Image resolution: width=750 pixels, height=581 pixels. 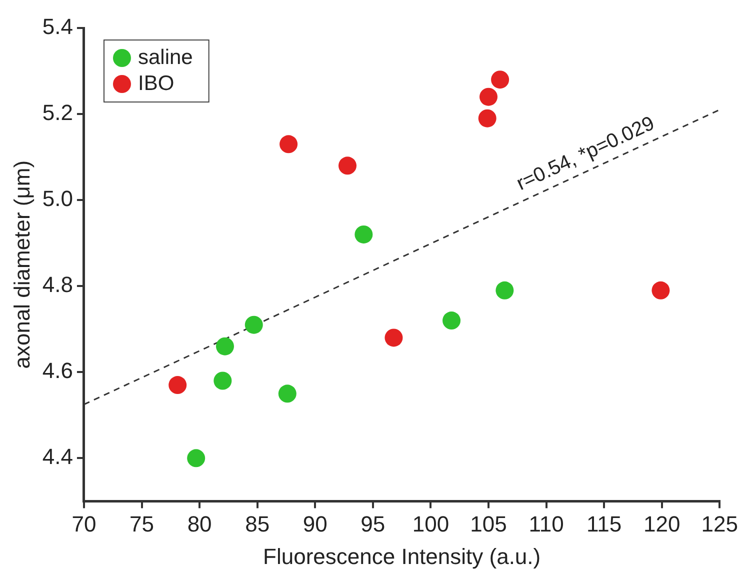 I want to click on y-tick-label: 4.4, so click(x=57, y=457).